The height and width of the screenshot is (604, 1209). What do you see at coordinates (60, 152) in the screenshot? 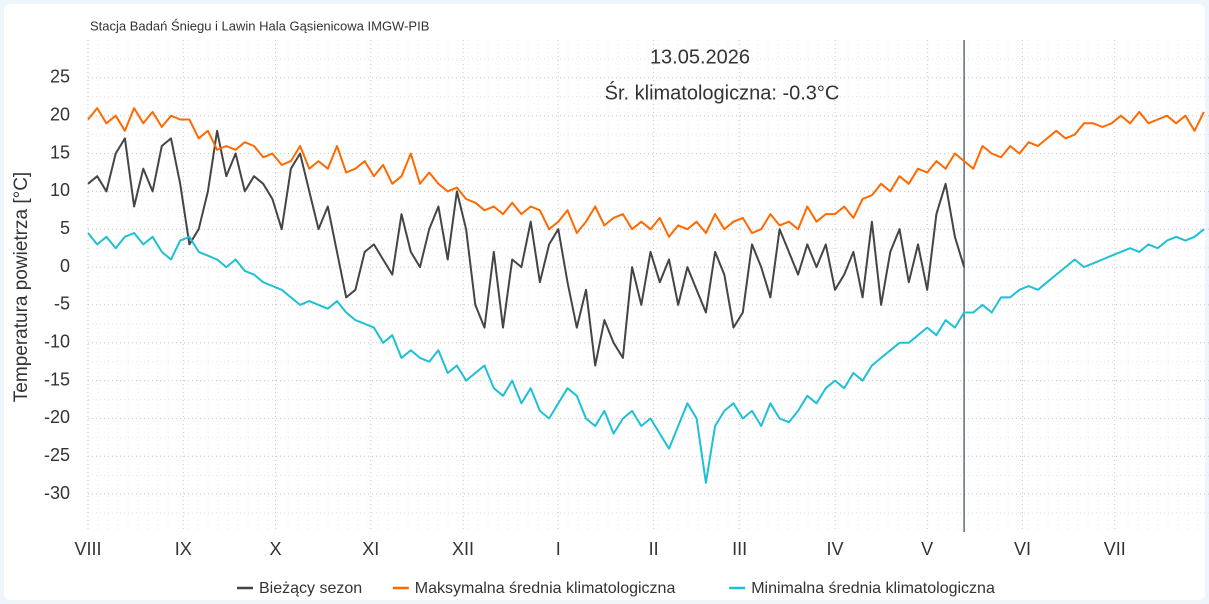
I see `y-tick-label: 15` at bounding box center [60, 152].